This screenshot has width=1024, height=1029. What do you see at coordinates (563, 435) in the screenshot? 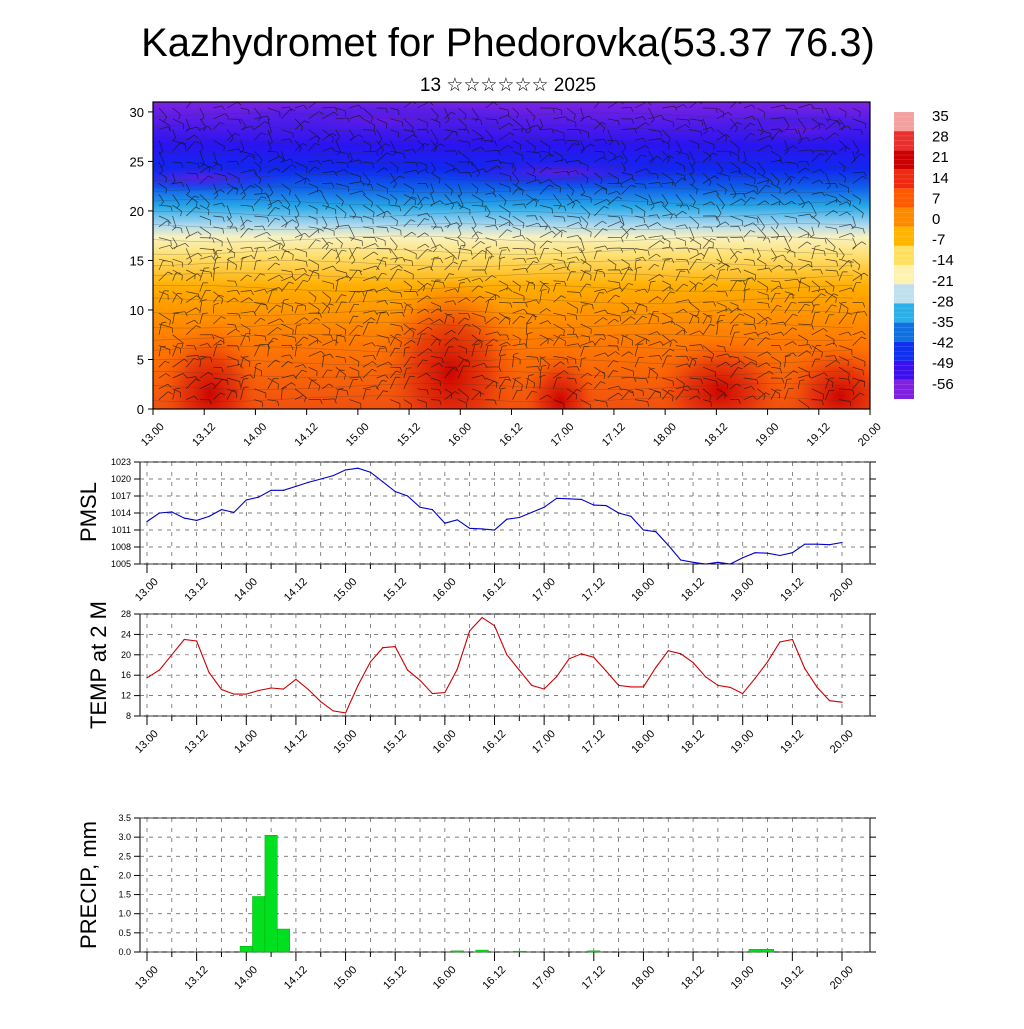
I see `x-tick-label: 17.00` at bounding box center [563, 435].